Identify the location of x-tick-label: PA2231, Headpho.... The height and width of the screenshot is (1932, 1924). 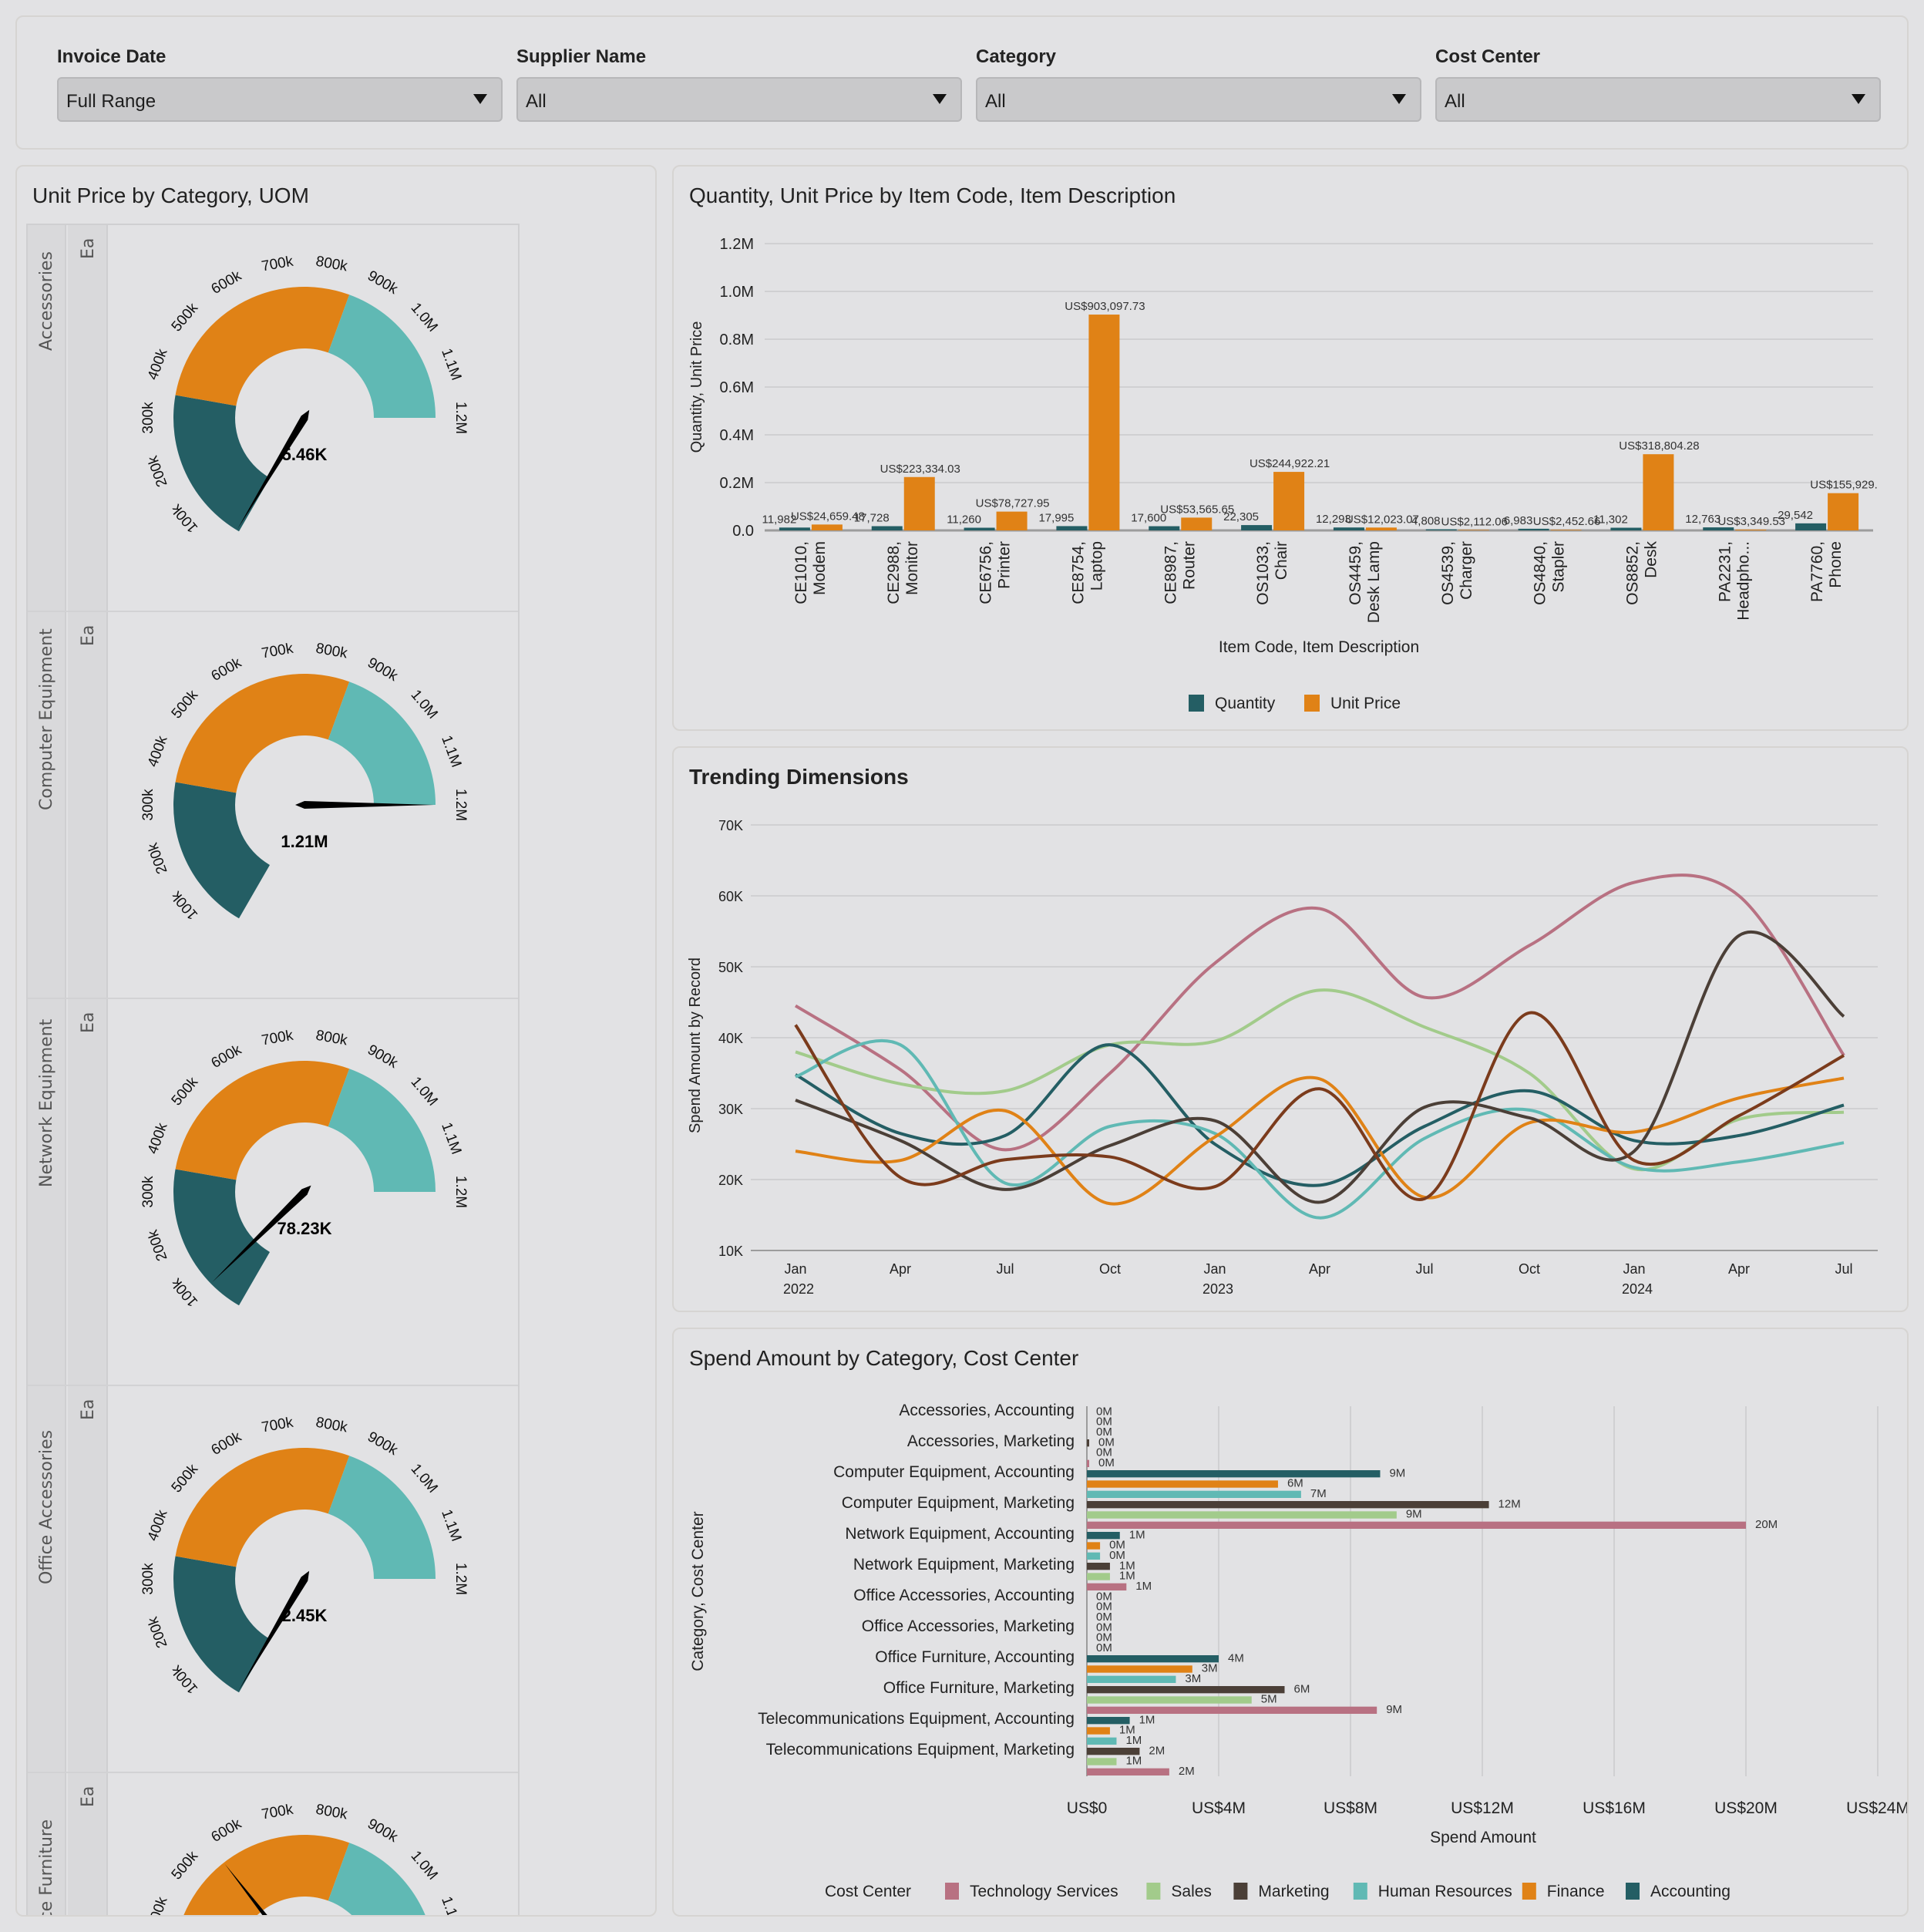
(1734, 581).